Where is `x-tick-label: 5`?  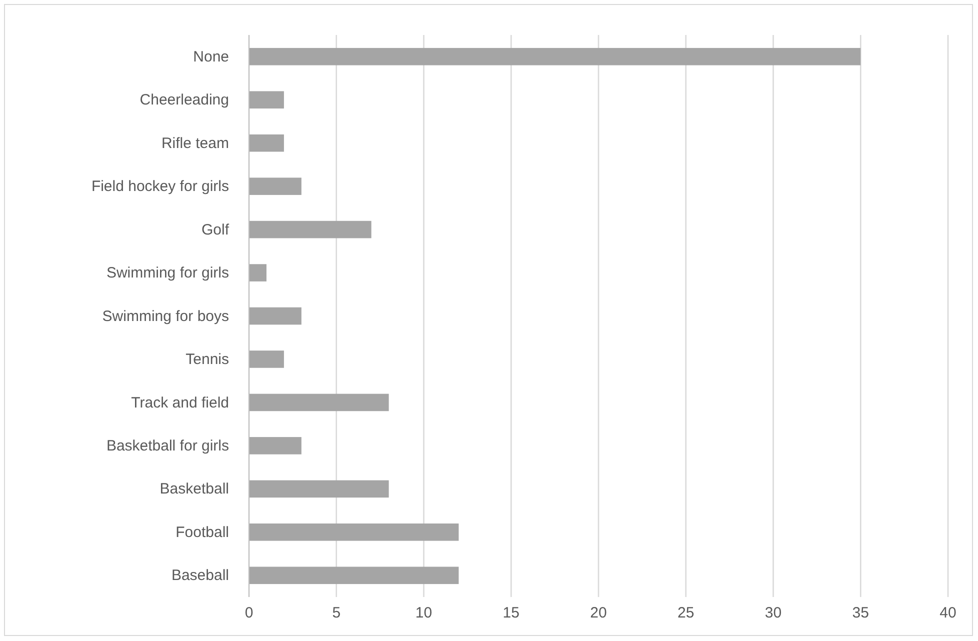
x-tick-label: 5 is located at coordinates (336, 613).